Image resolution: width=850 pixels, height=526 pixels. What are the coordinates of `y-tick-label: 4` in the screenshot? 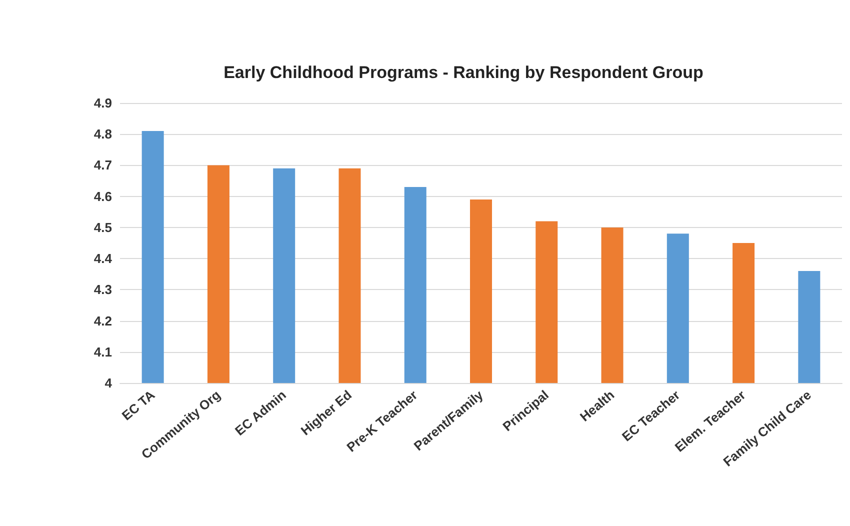 It's located at (108, 383).